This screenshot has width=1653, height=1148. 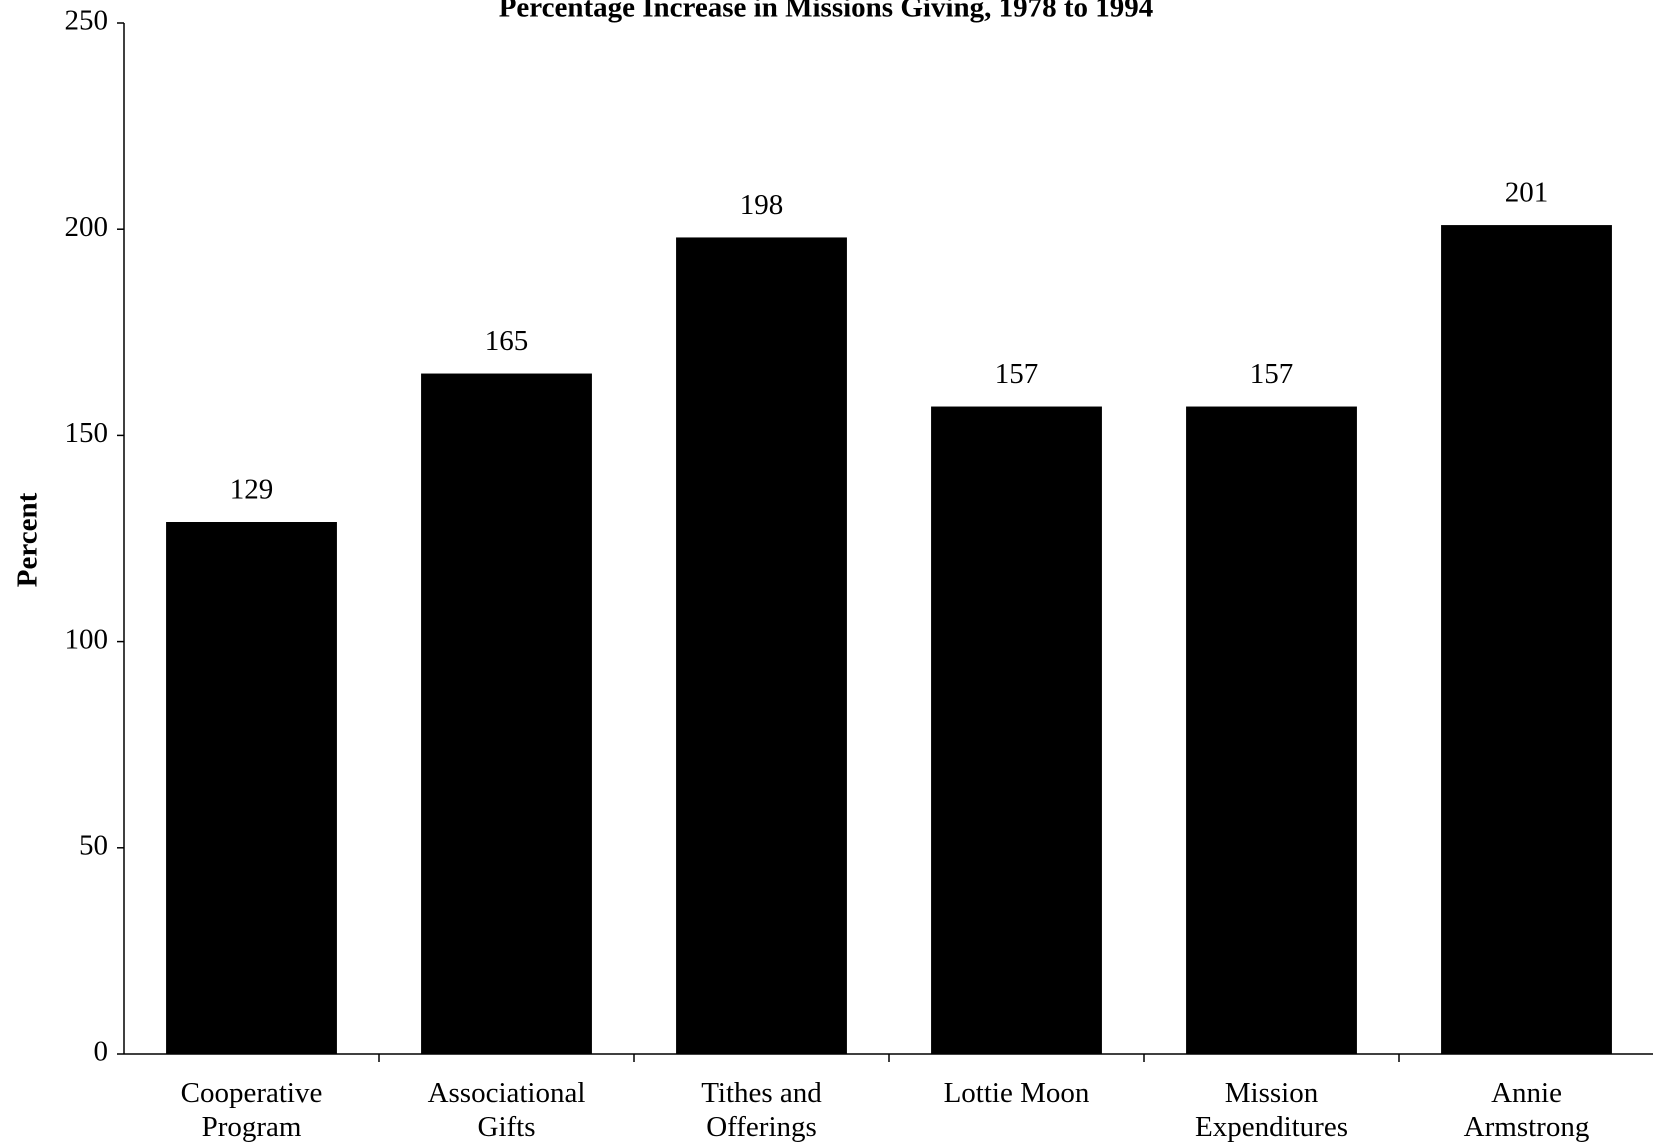 I want to click on y-tick-label: 50, so click(x=93, y=845).